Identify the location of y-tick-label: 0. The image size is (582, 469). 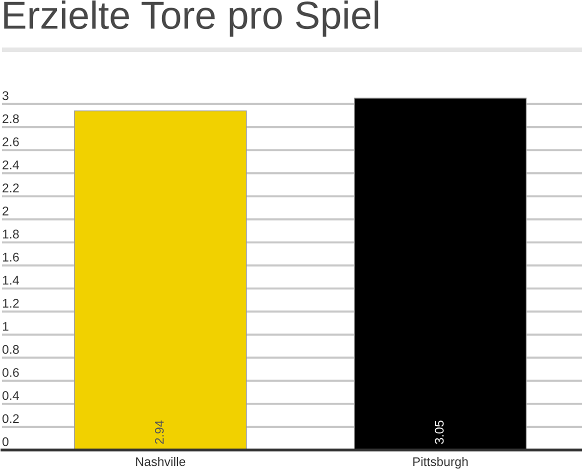
(5, 441).